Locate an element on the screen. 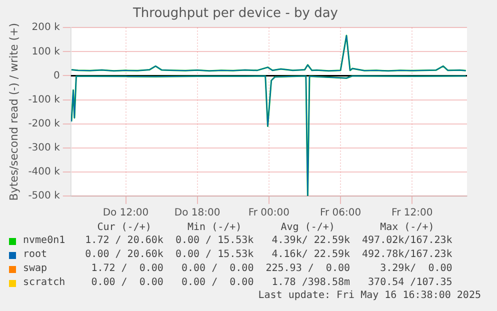 This screenshot has height=311, width=497. x-tick-label: Fr 12:00 is located at coordinates (412, 213).